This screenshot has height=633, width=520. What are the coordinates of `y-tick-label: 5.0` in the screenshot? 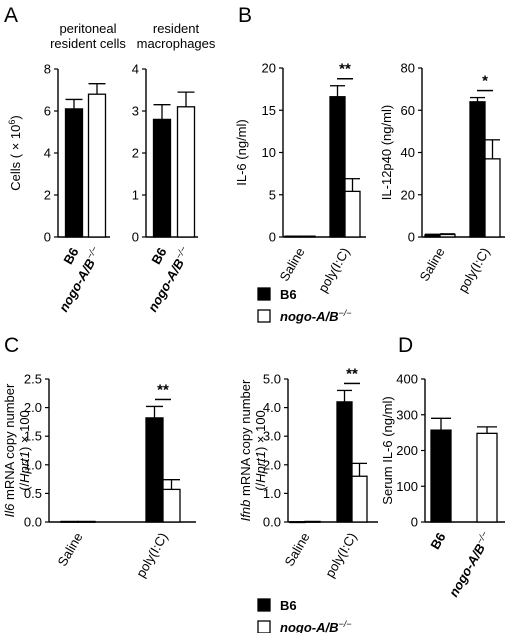 It's located at (272, 379).